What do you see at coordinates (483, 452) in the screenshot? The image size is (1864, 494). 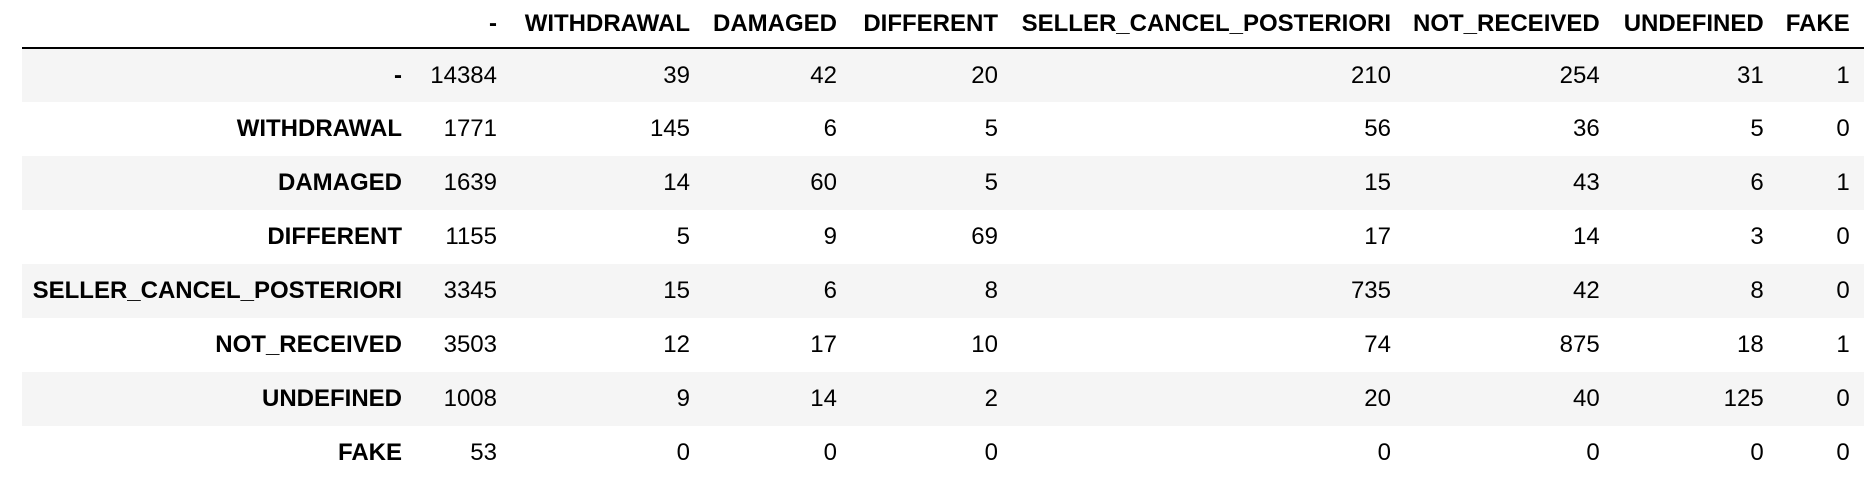 I see `table-cell: 53` at bounding box center [483, 452].